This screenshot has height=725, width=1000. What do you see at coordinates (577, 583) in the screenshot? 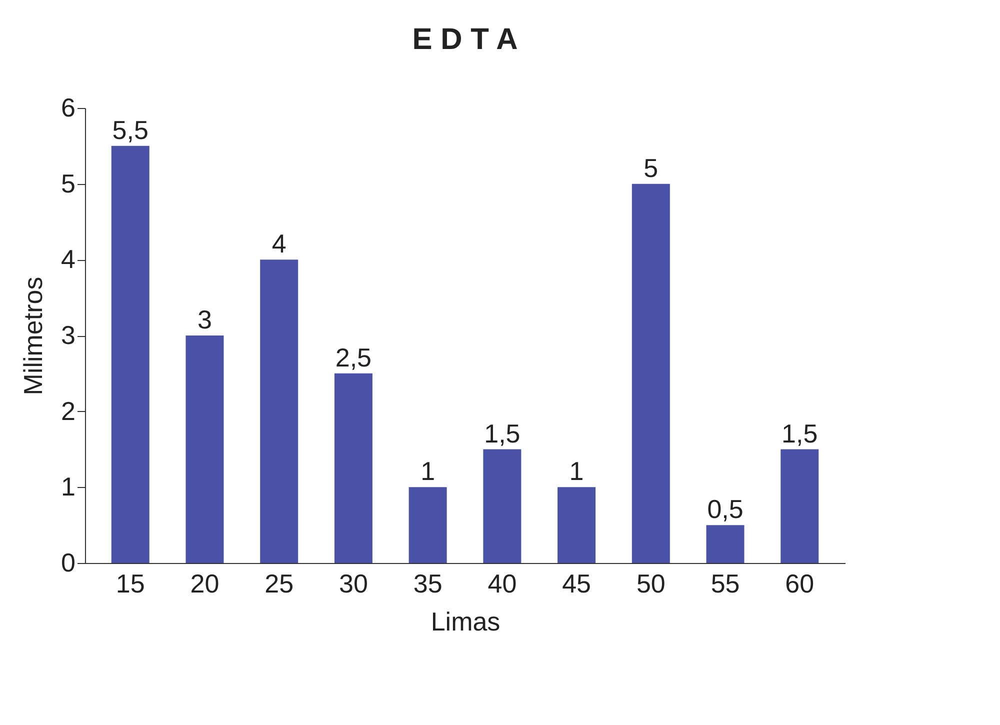
I see `x-tick-label: 45` at bounding box center [577, 583].